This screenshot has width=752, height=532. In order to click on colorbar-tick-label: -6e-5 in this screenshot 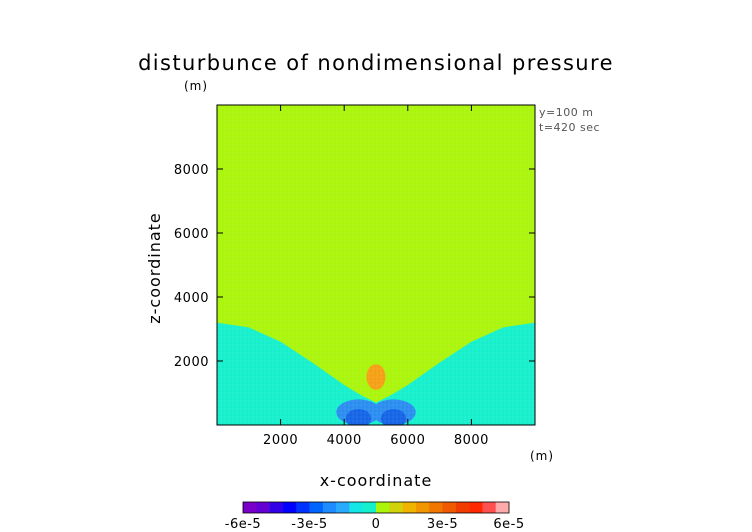, I will do `click(243, 524)`.